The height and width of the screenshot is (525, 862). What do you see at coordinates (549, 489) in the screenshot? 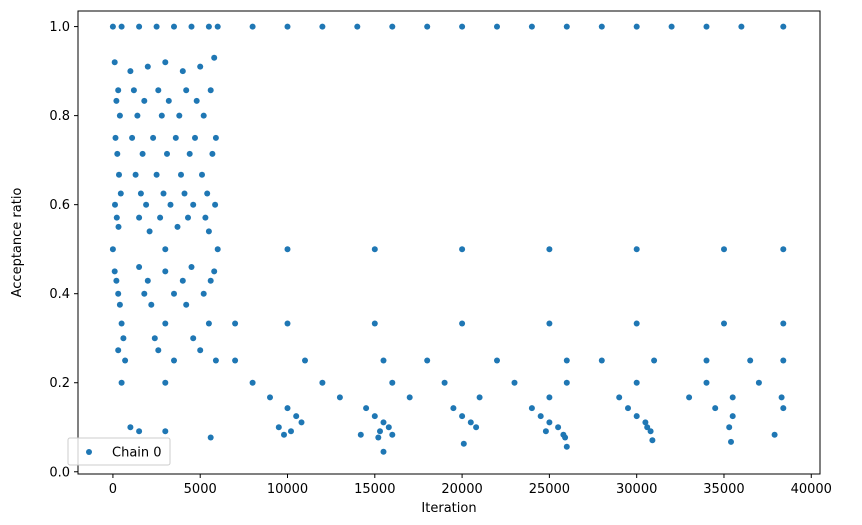
I see `x-tick-label: 25000` at bounding box center [549, 489].